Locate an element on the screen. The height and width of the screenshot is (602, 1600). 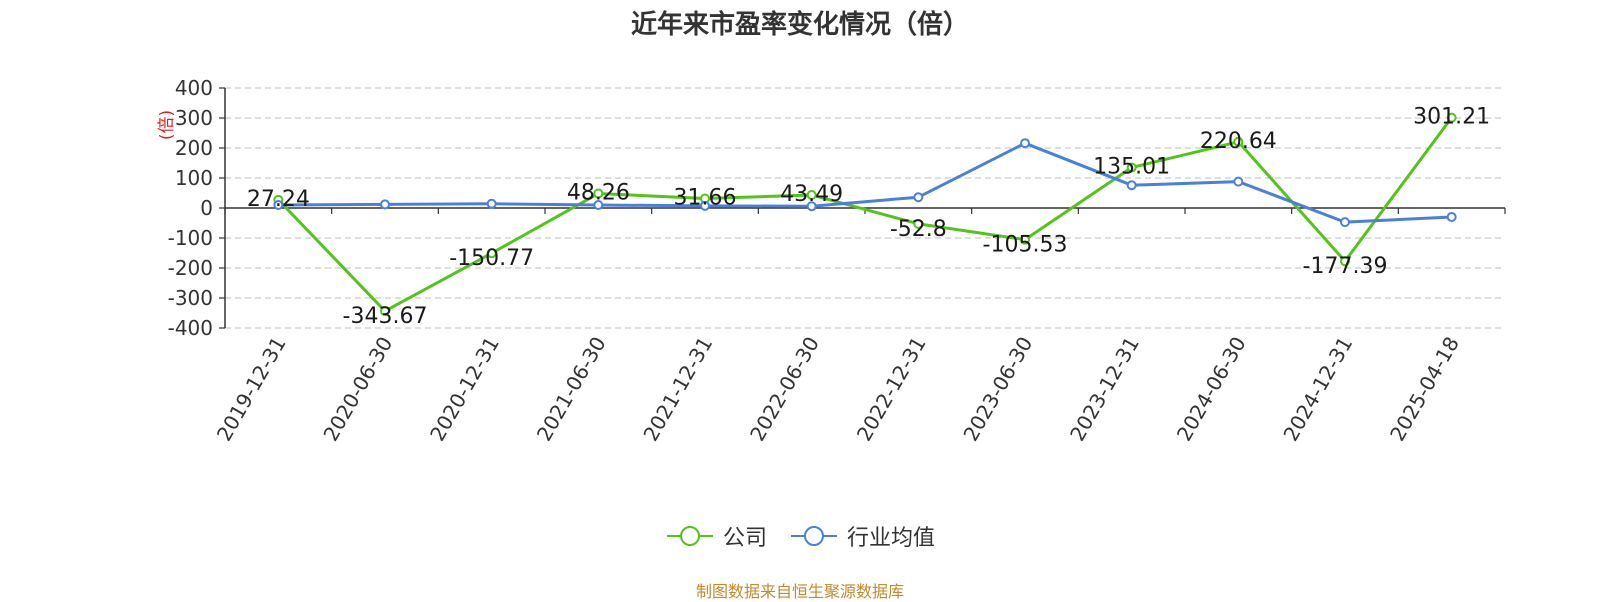
x-tick-label: 2021-06-30 is located at coordinates (571, 389).